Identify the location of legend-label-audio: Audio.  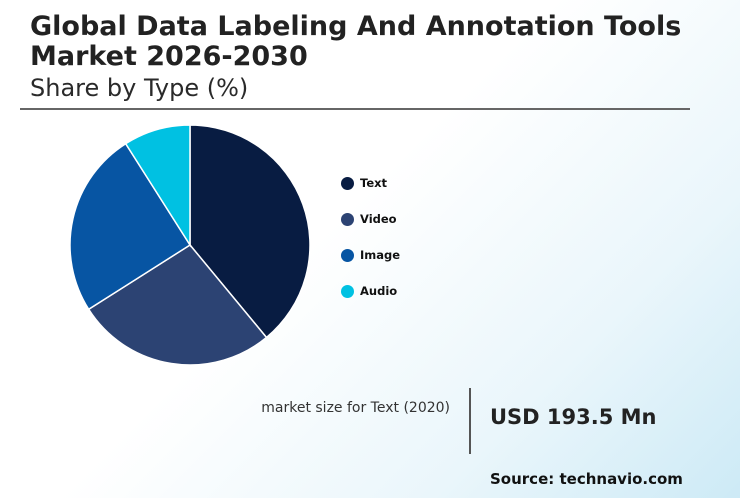
(379, 291).